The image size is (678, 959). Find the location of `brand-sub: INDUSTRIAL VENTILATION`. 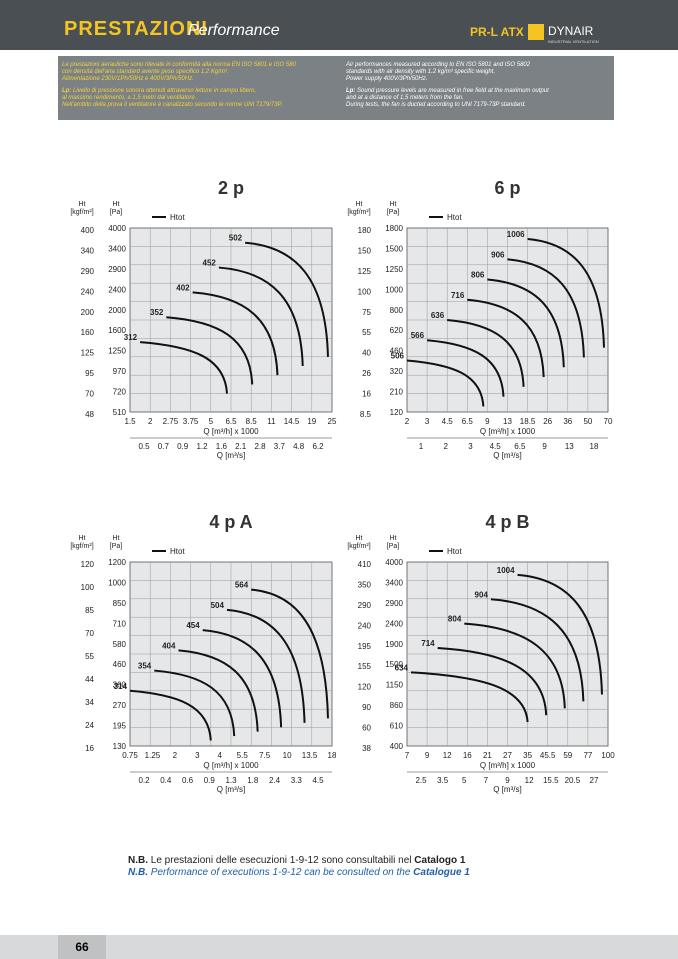

brand-sub: INDUSTRIAL VENTILATION is located at coordinates (573, 41).